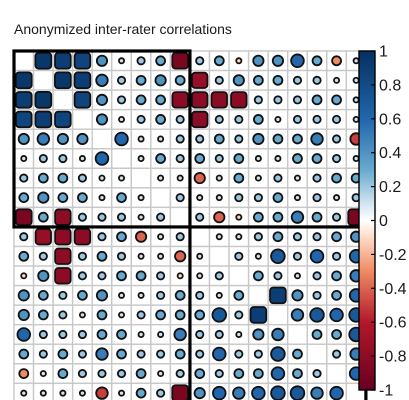 The image size is (409, 400). Describe the element at coordinates (390, 153) in the screenshot. I see `legend-tick-label: 0.4` at that location.